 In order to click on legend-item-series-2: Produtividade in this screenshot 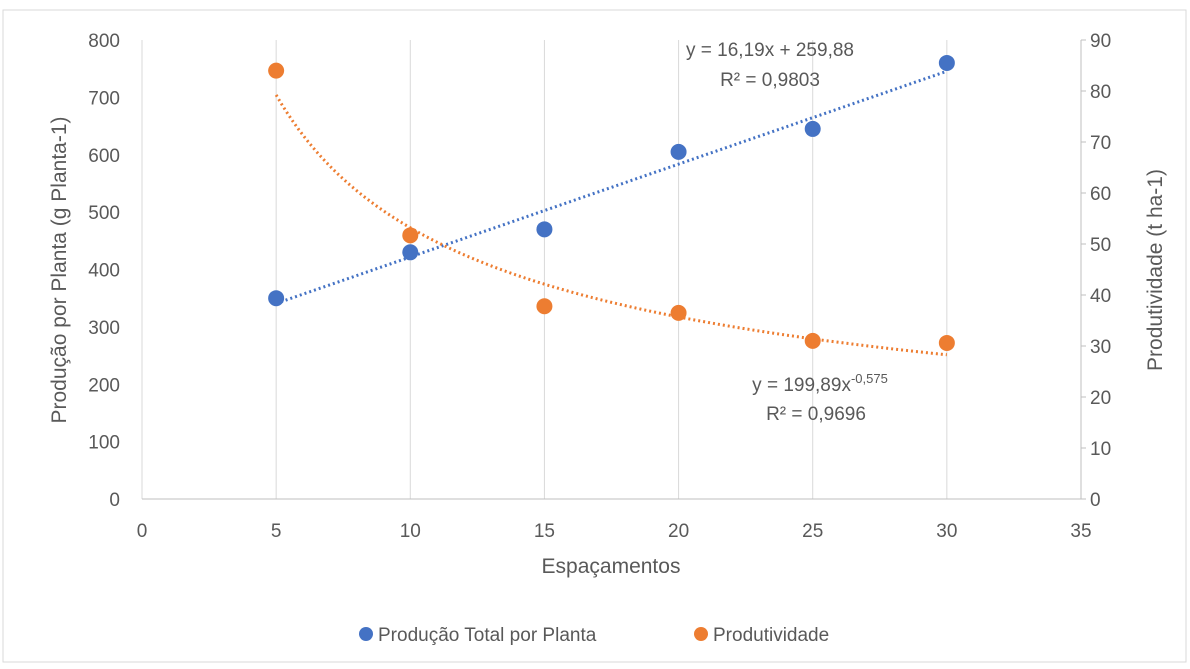, I will do `click(761, 635)`.